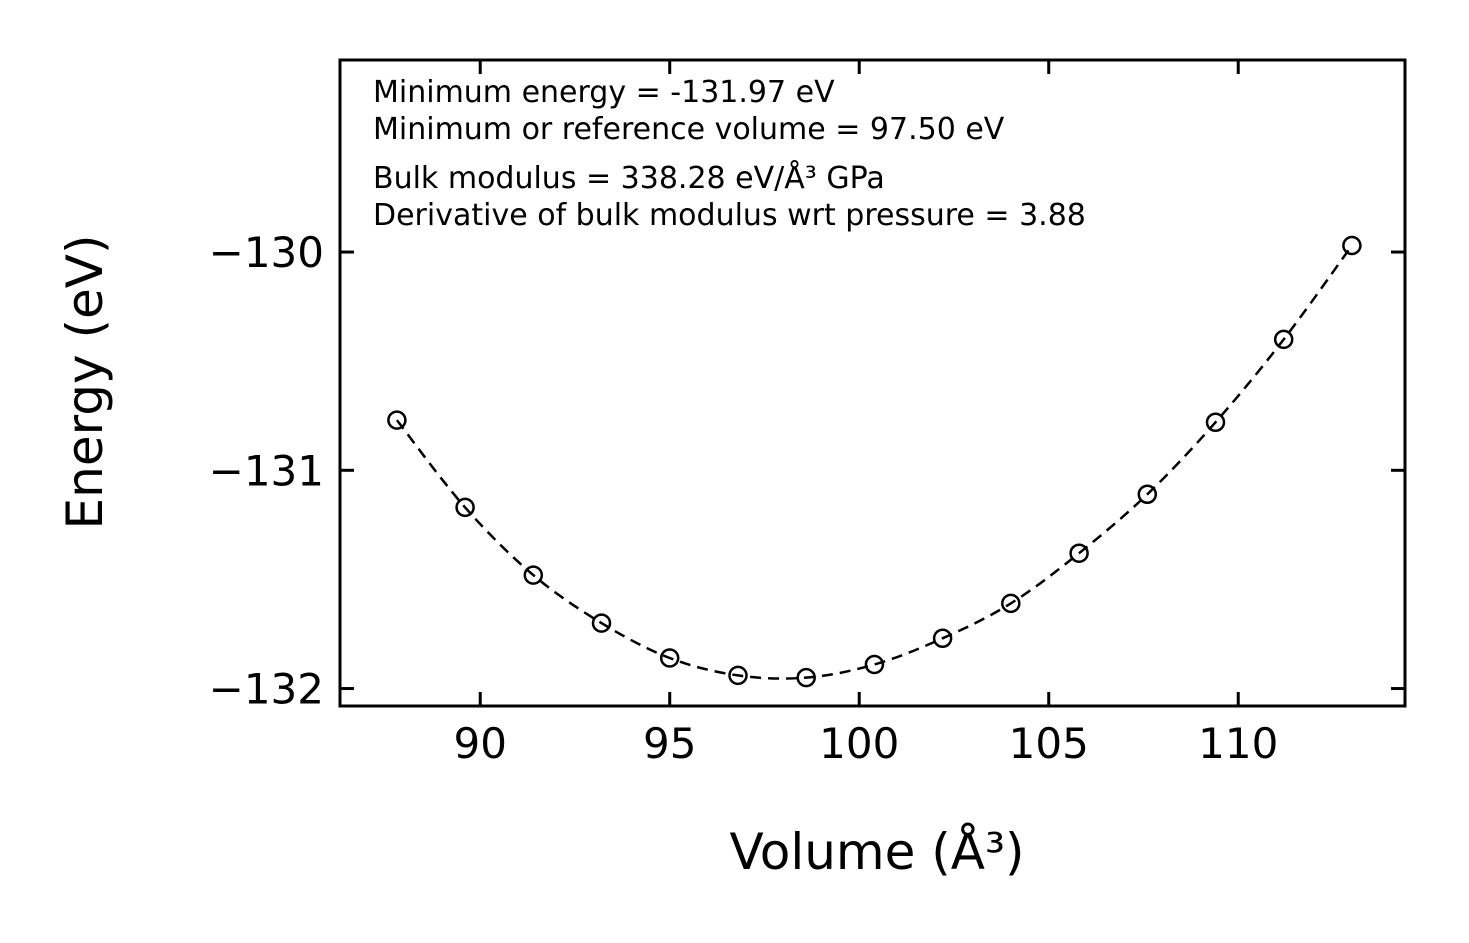  I want to click on x-tick-label: 100, so click(859, 743).